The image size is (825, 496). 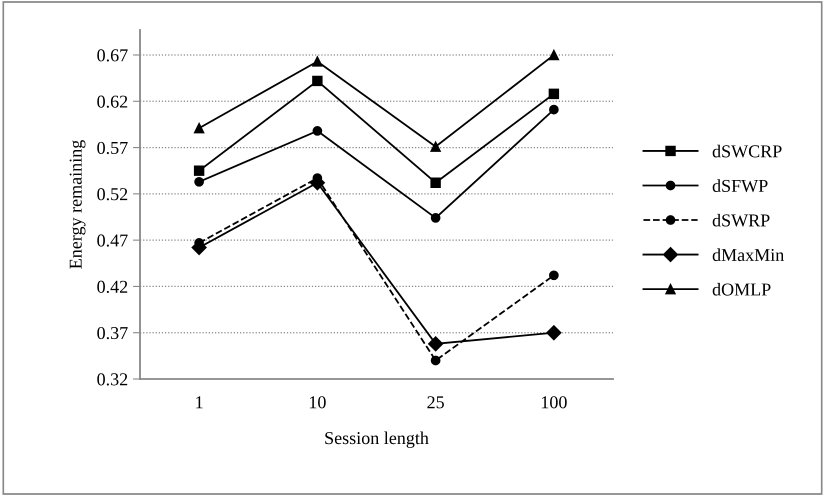 I want to click on x-tick-label: 100, so click(x=554, y=402).